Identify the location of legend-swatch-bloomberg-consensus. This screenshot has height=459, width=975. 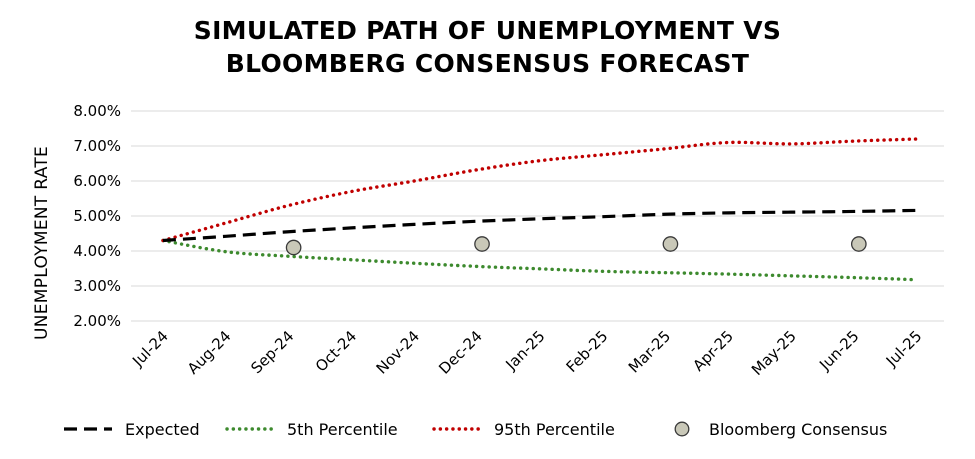
(682, 429).